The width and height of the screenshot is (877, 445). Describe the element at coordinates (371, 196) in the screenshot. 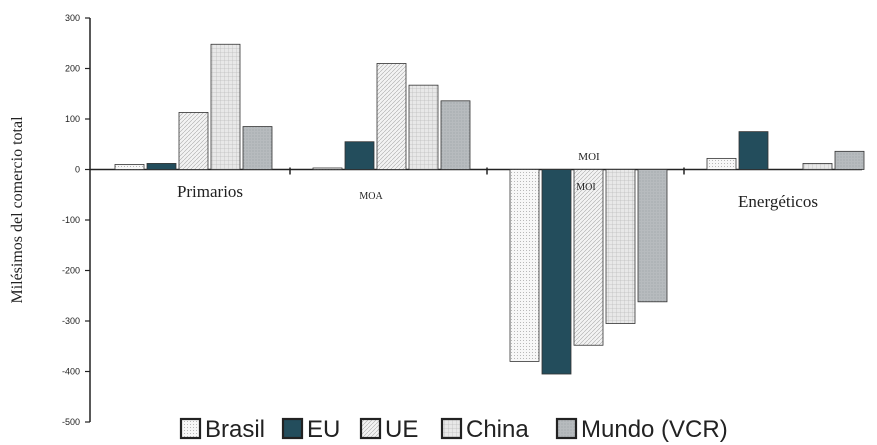

I see `category-label-moa: MOA` at that location.